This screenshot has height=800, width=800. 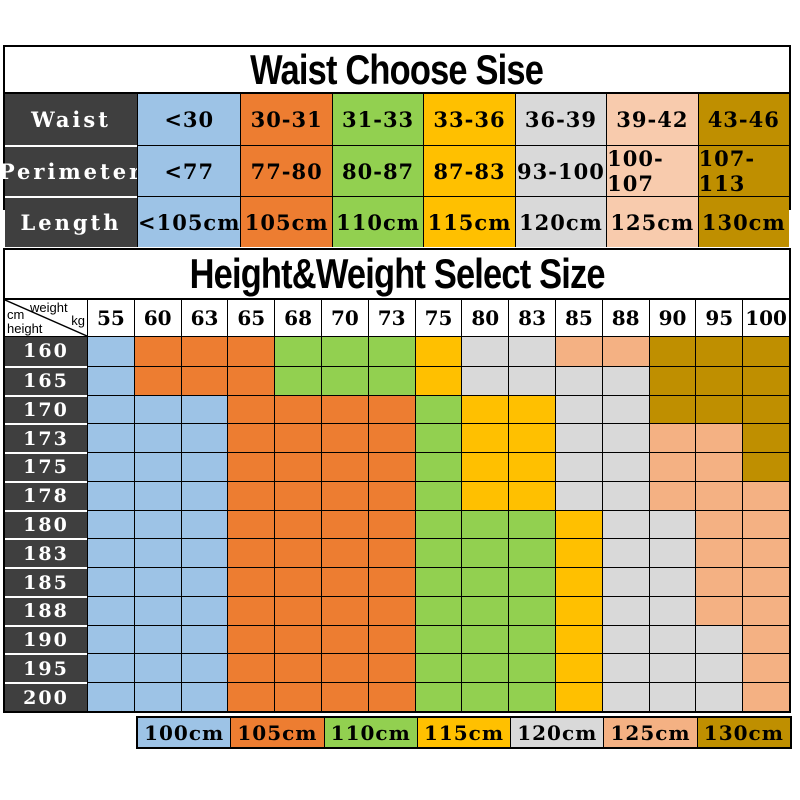 What do you see at coordinates (397, 69) in the screenshot?
I see `waist-table-title-text: Waist Choose Sise` at bounding box center [397, 69].